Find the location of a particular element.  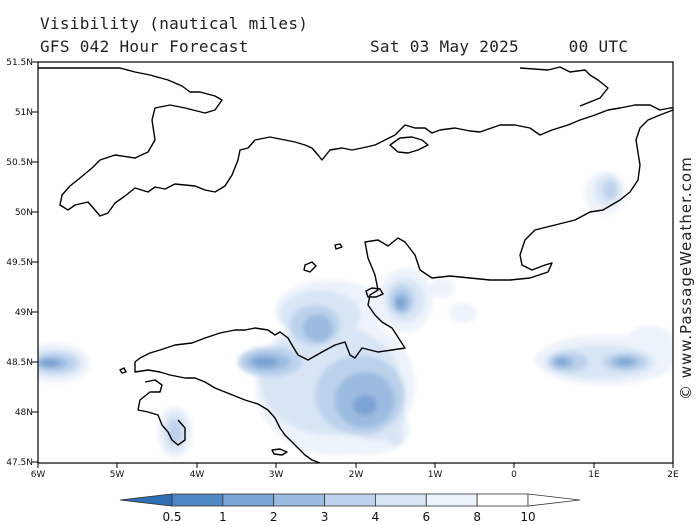

lon-axis is located at coordinates (355, 465).